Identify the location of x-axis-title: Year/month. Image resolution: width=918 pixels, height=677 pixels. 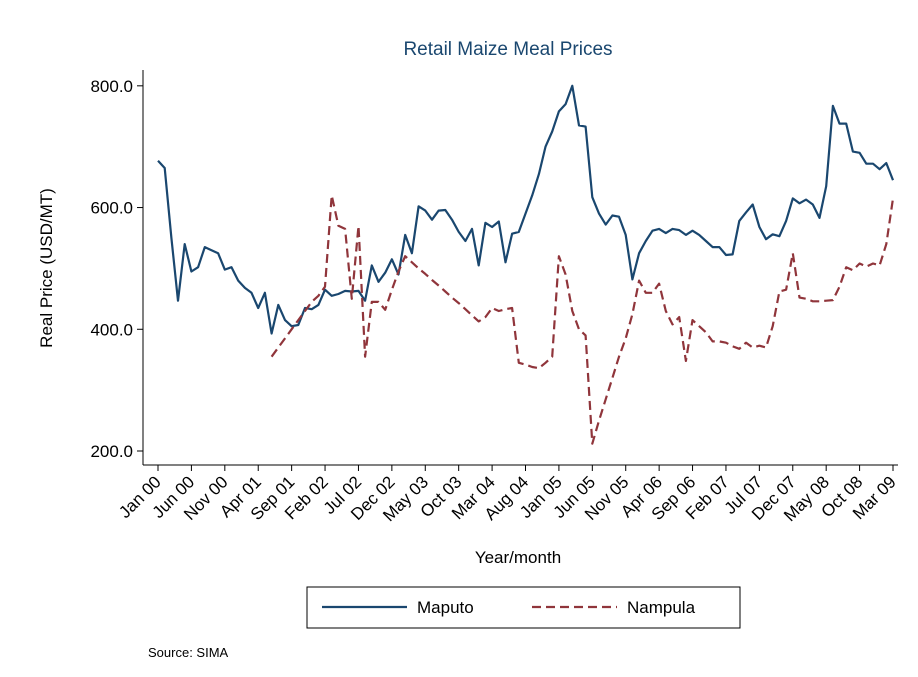
(518, 557).